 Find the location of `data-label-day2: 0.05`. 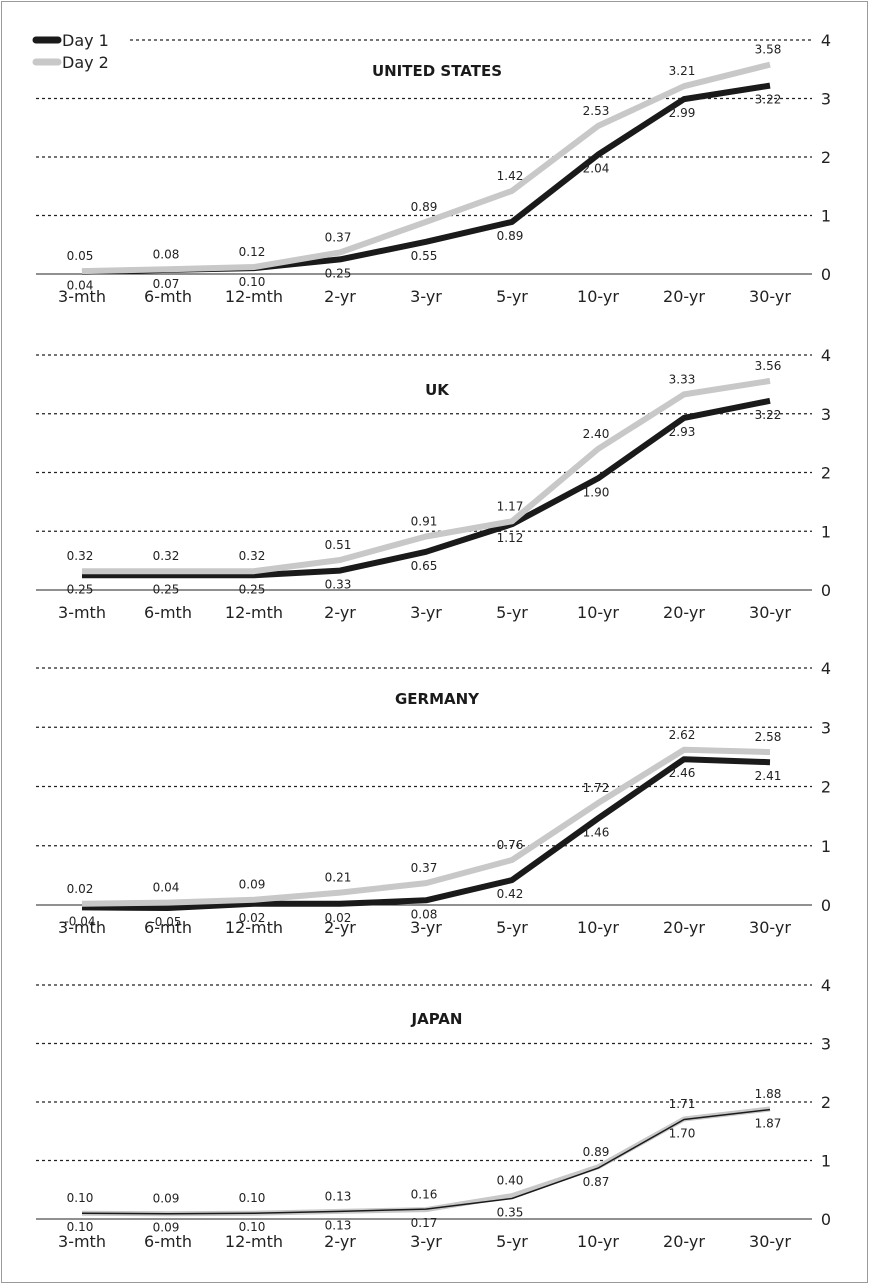

data-label-day2: 0.05 is located at coordinates (80, 256).